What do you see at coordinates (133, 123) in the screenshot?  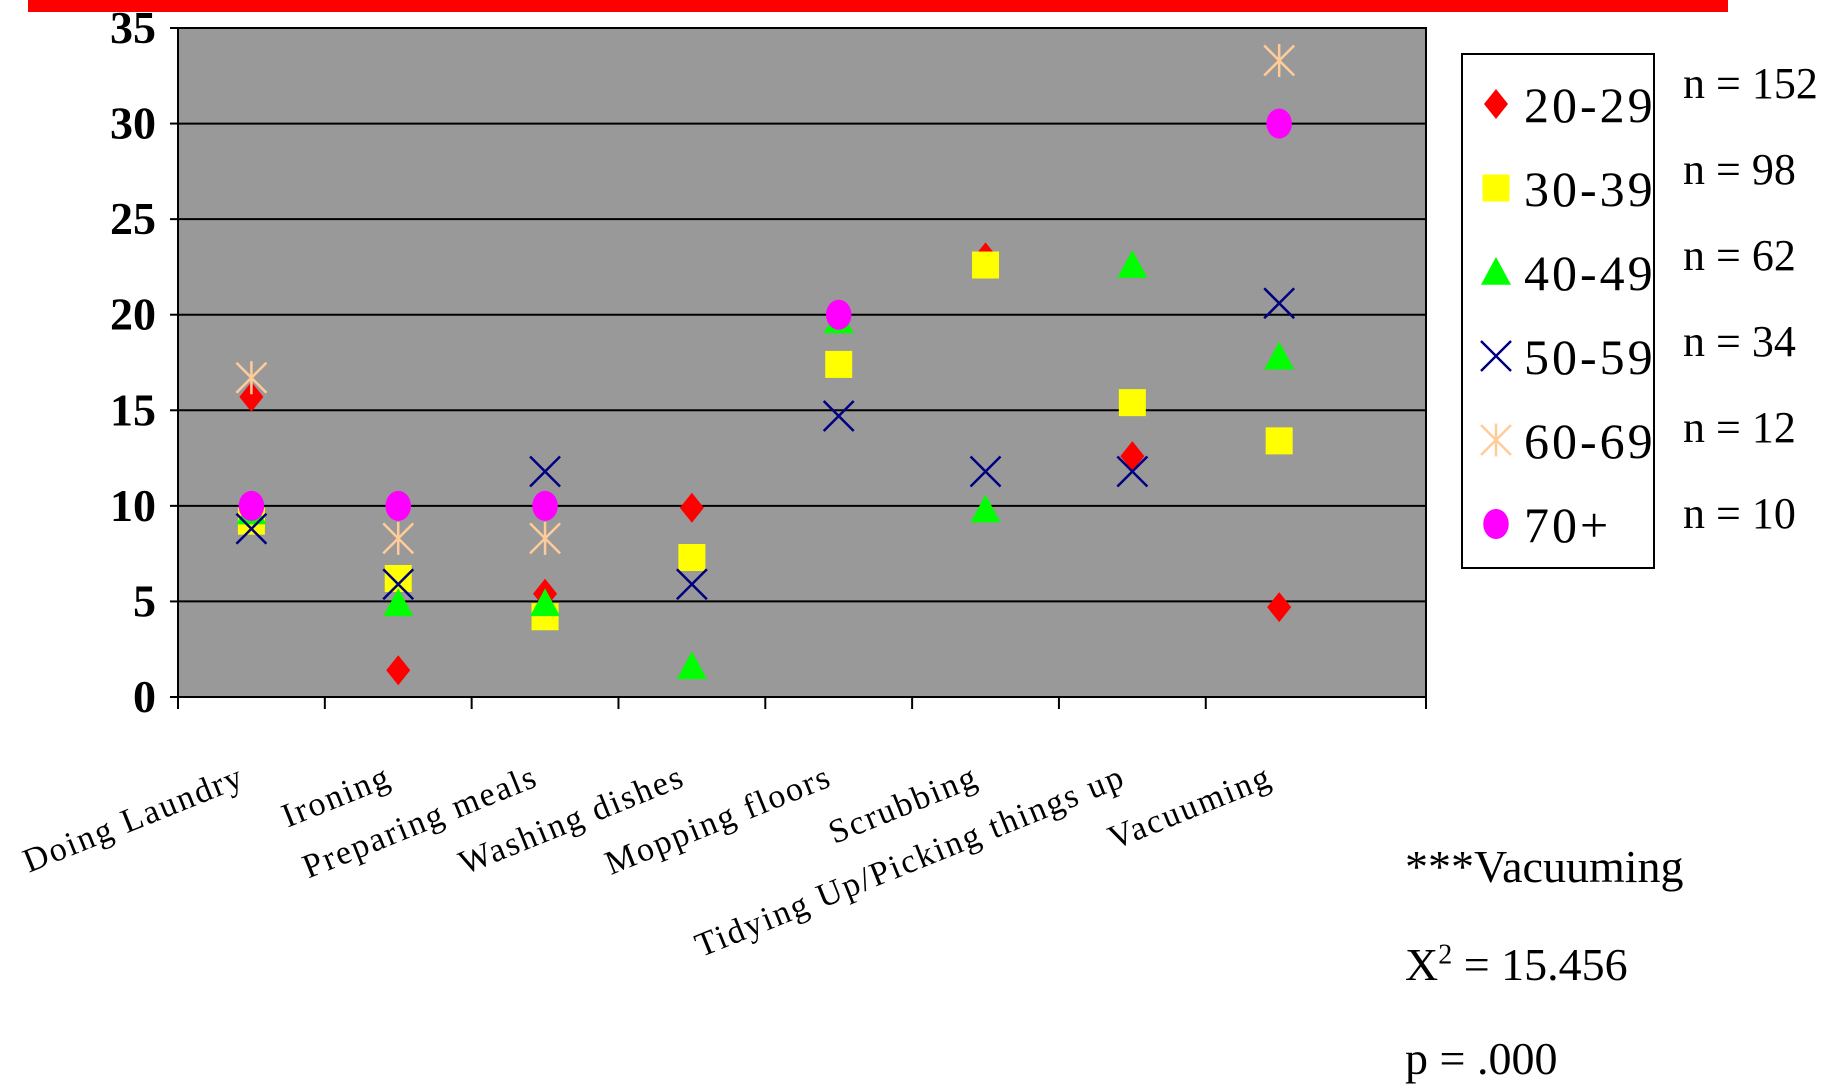 I see `y-tick-label: 30` at bounding box center [133, 123].